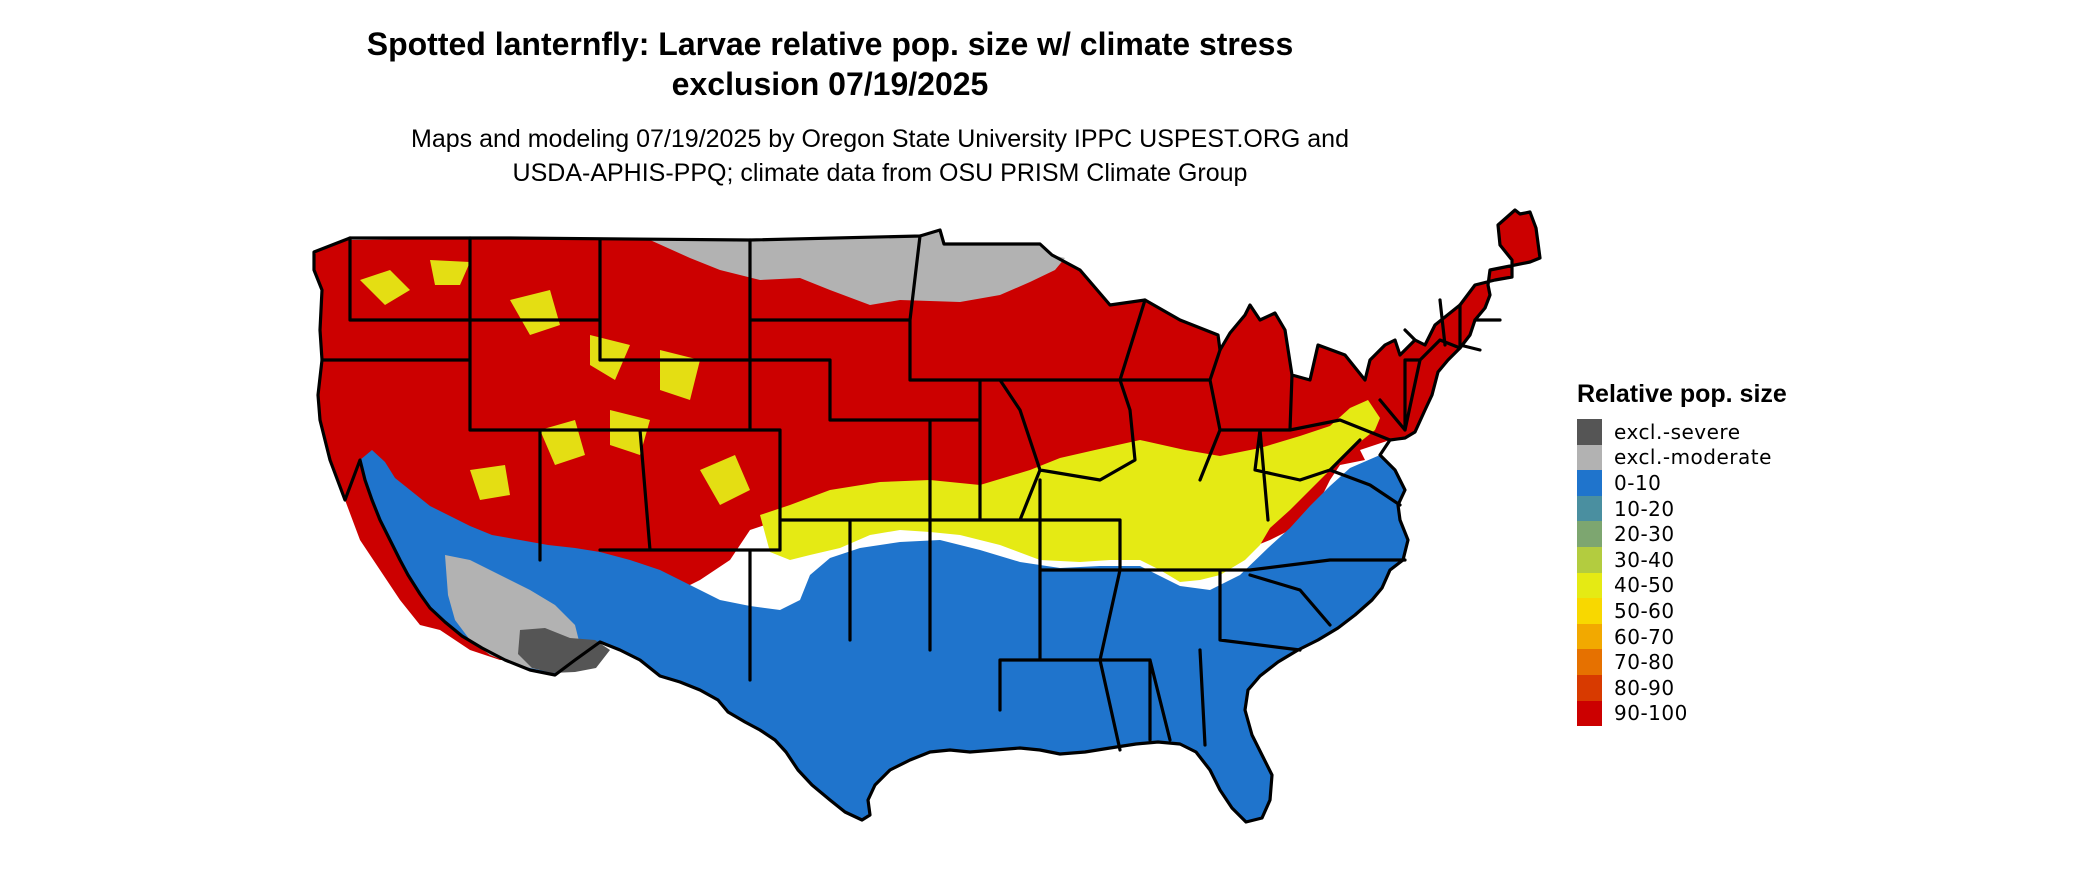 Image resolution: width=2100 pixels, height=892 pixels. I want to click on legend-label: 80-90, so click(1644, 687).